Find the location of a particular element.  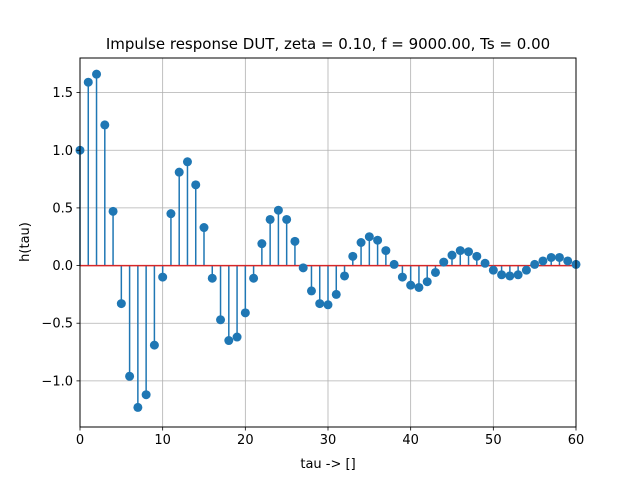

x-tick-label: 60 is located at coordinates (576, 440).